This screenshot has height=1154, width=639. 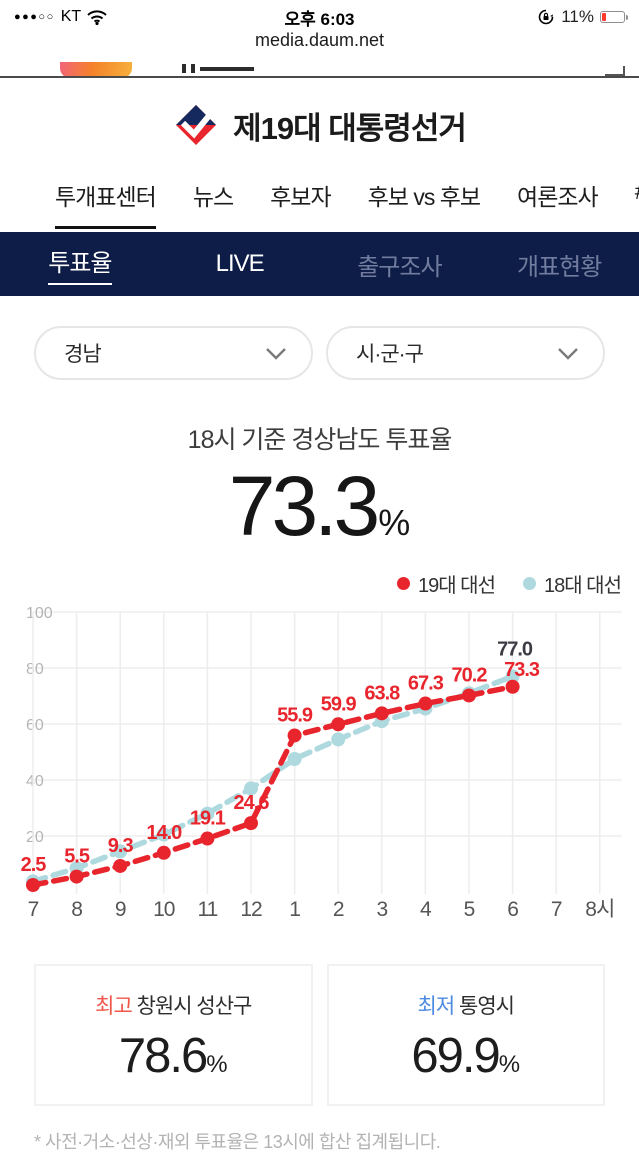 What do you see at coordinates (319, 40) in the screenshot?
I see `address-bar: media.daum.net` at bounding box center [319, 40].